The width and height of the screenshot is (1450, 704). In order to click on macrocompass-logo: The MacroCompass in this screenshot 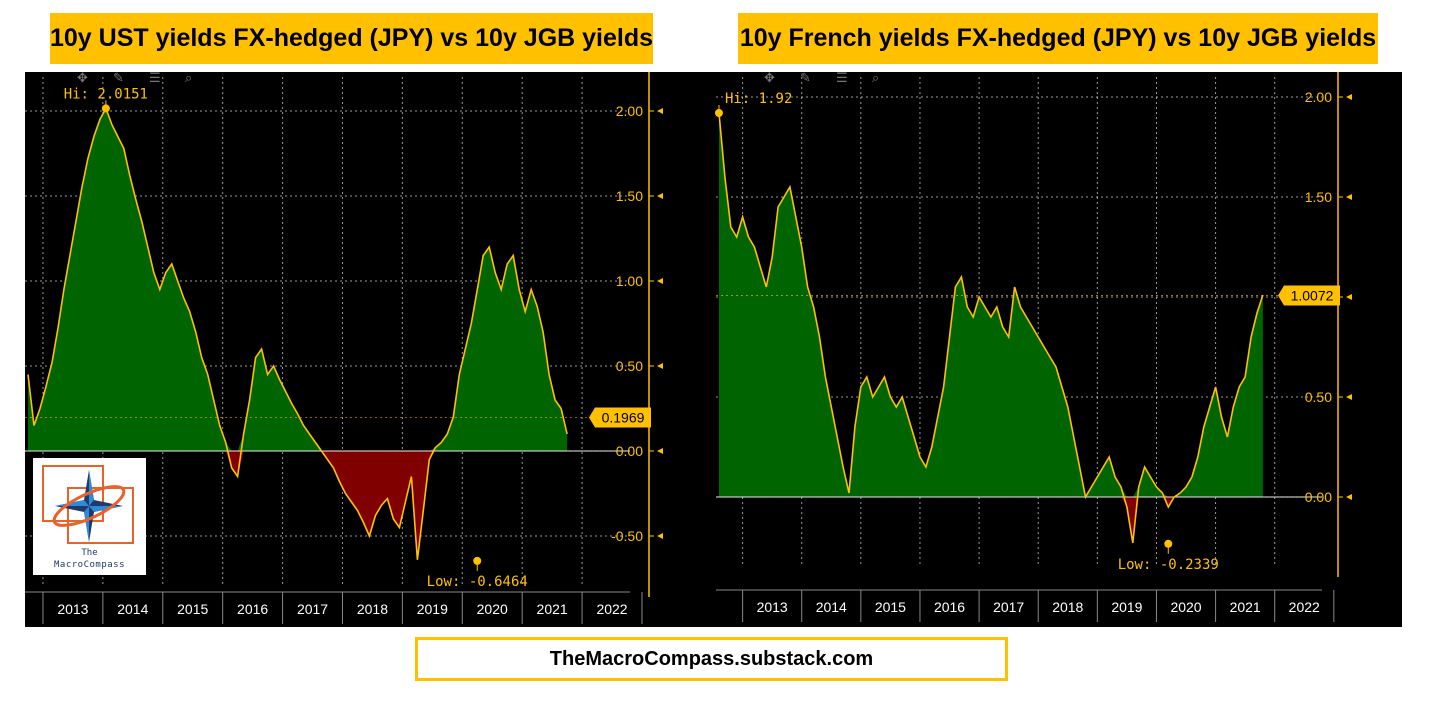, I will do `click(89, 516)`.